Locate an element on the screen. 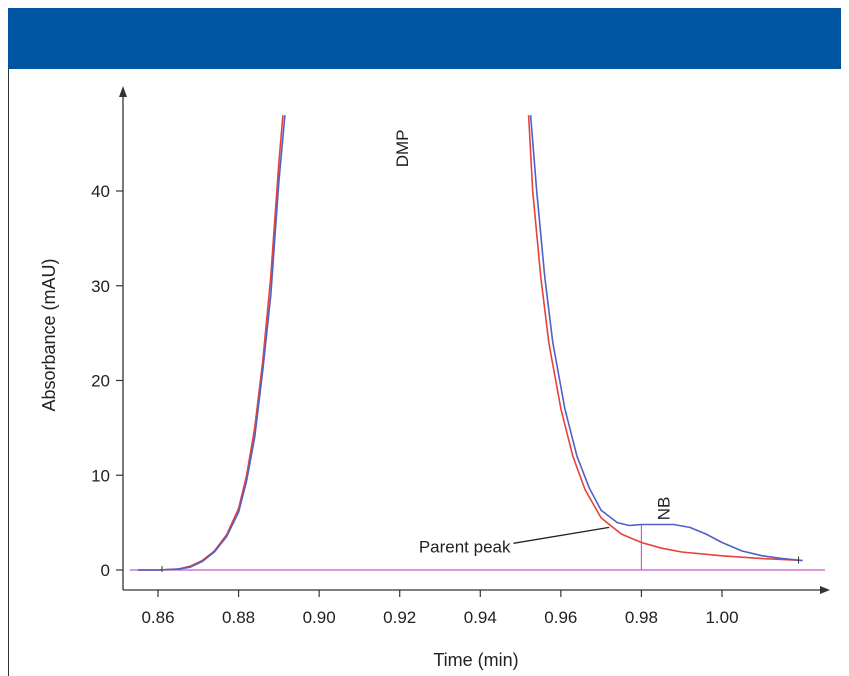 The height and width of the screenshot is (676, 849). annotation-parent-peak: Parent peak is located at coordinates (465, 546).